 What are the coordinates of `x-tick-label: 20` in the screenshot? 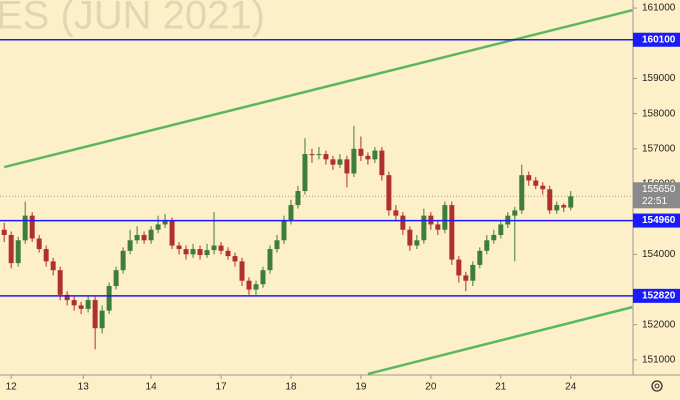 It's located at (431, 387).